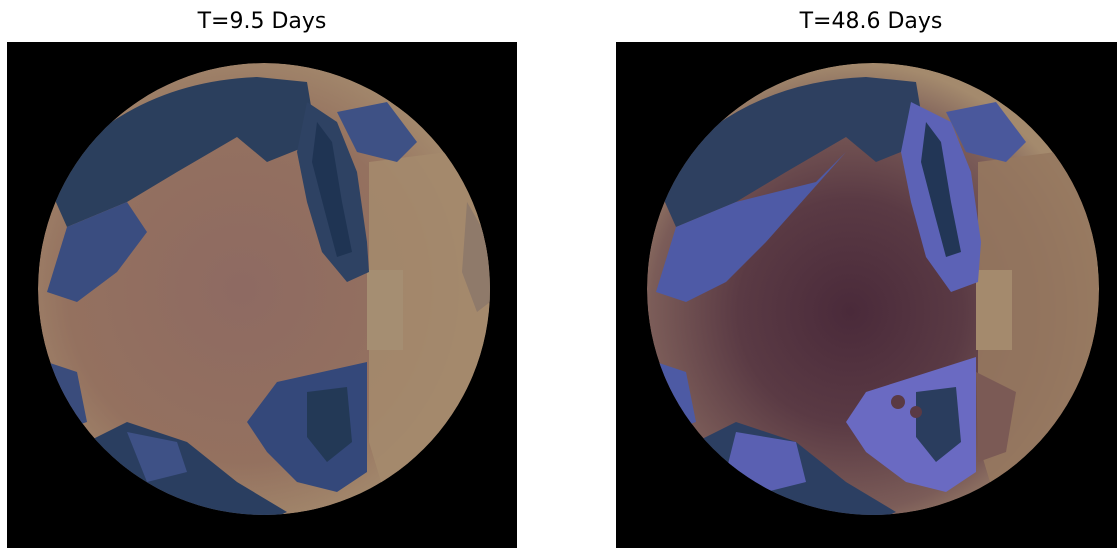 This screenshot has width=1117, height=548. What do you see at coordinates (871, 21) in the screenshot?
I see `panel-title: T=48.6 Days` at bounding box center [871, 21].